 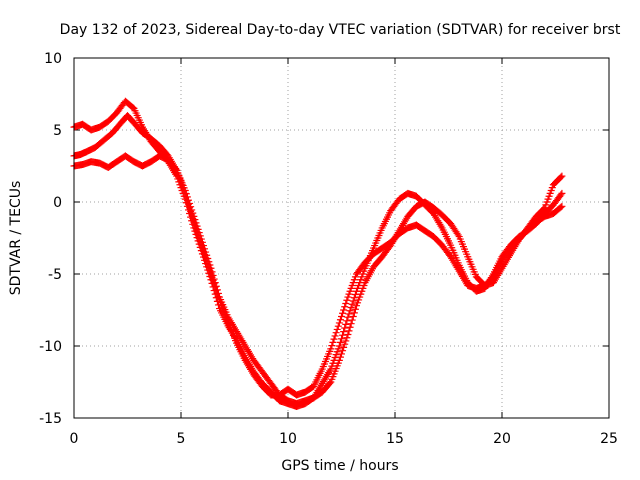 What do you see at coordinates (53, 59) in the screenshot?
I see `y-tick-label: 10` at bounding box center [53, 59].